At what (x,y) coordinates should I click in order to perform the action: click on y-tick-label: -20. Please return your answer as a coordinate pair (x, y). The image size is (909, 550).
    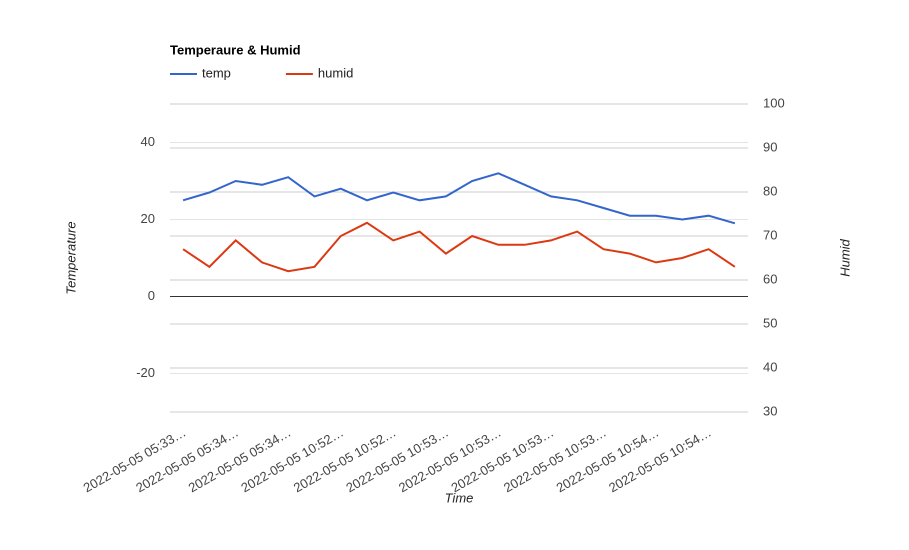
    Looking at the image, I should click on (145, 372).